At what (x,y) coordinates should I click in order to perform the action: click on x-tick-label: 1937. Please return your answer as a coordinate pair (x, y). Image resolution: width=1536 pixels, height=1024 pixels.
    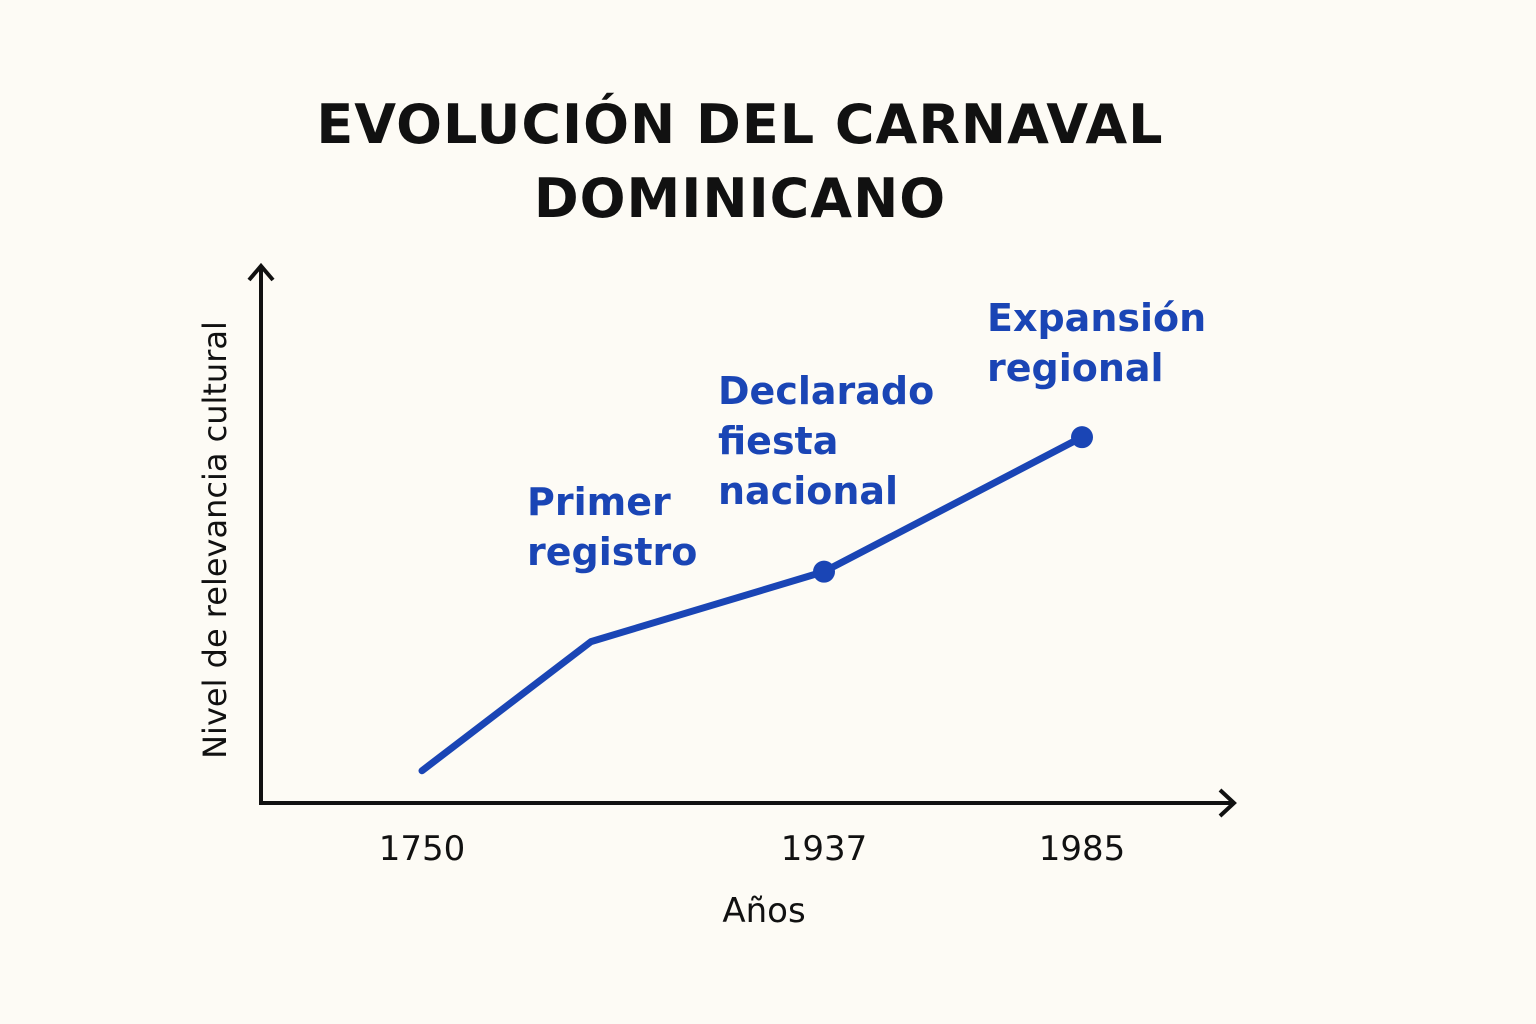
    Looking at the image, I should click on (824, 849).